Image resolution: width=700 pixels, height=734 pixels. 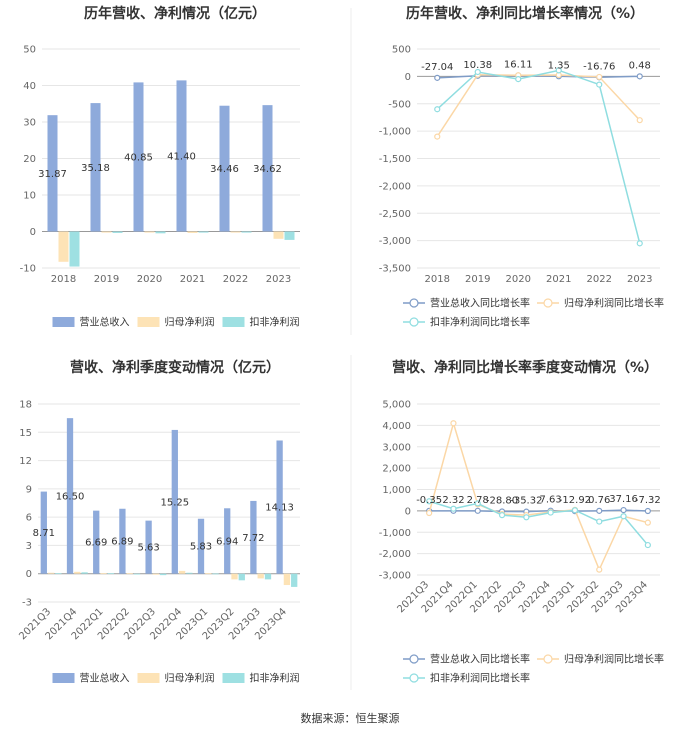 What do you see at coordinates (235, 279) in the screenshot?
I see `x-tick-label: 2022` at bounding box center [235, 279].